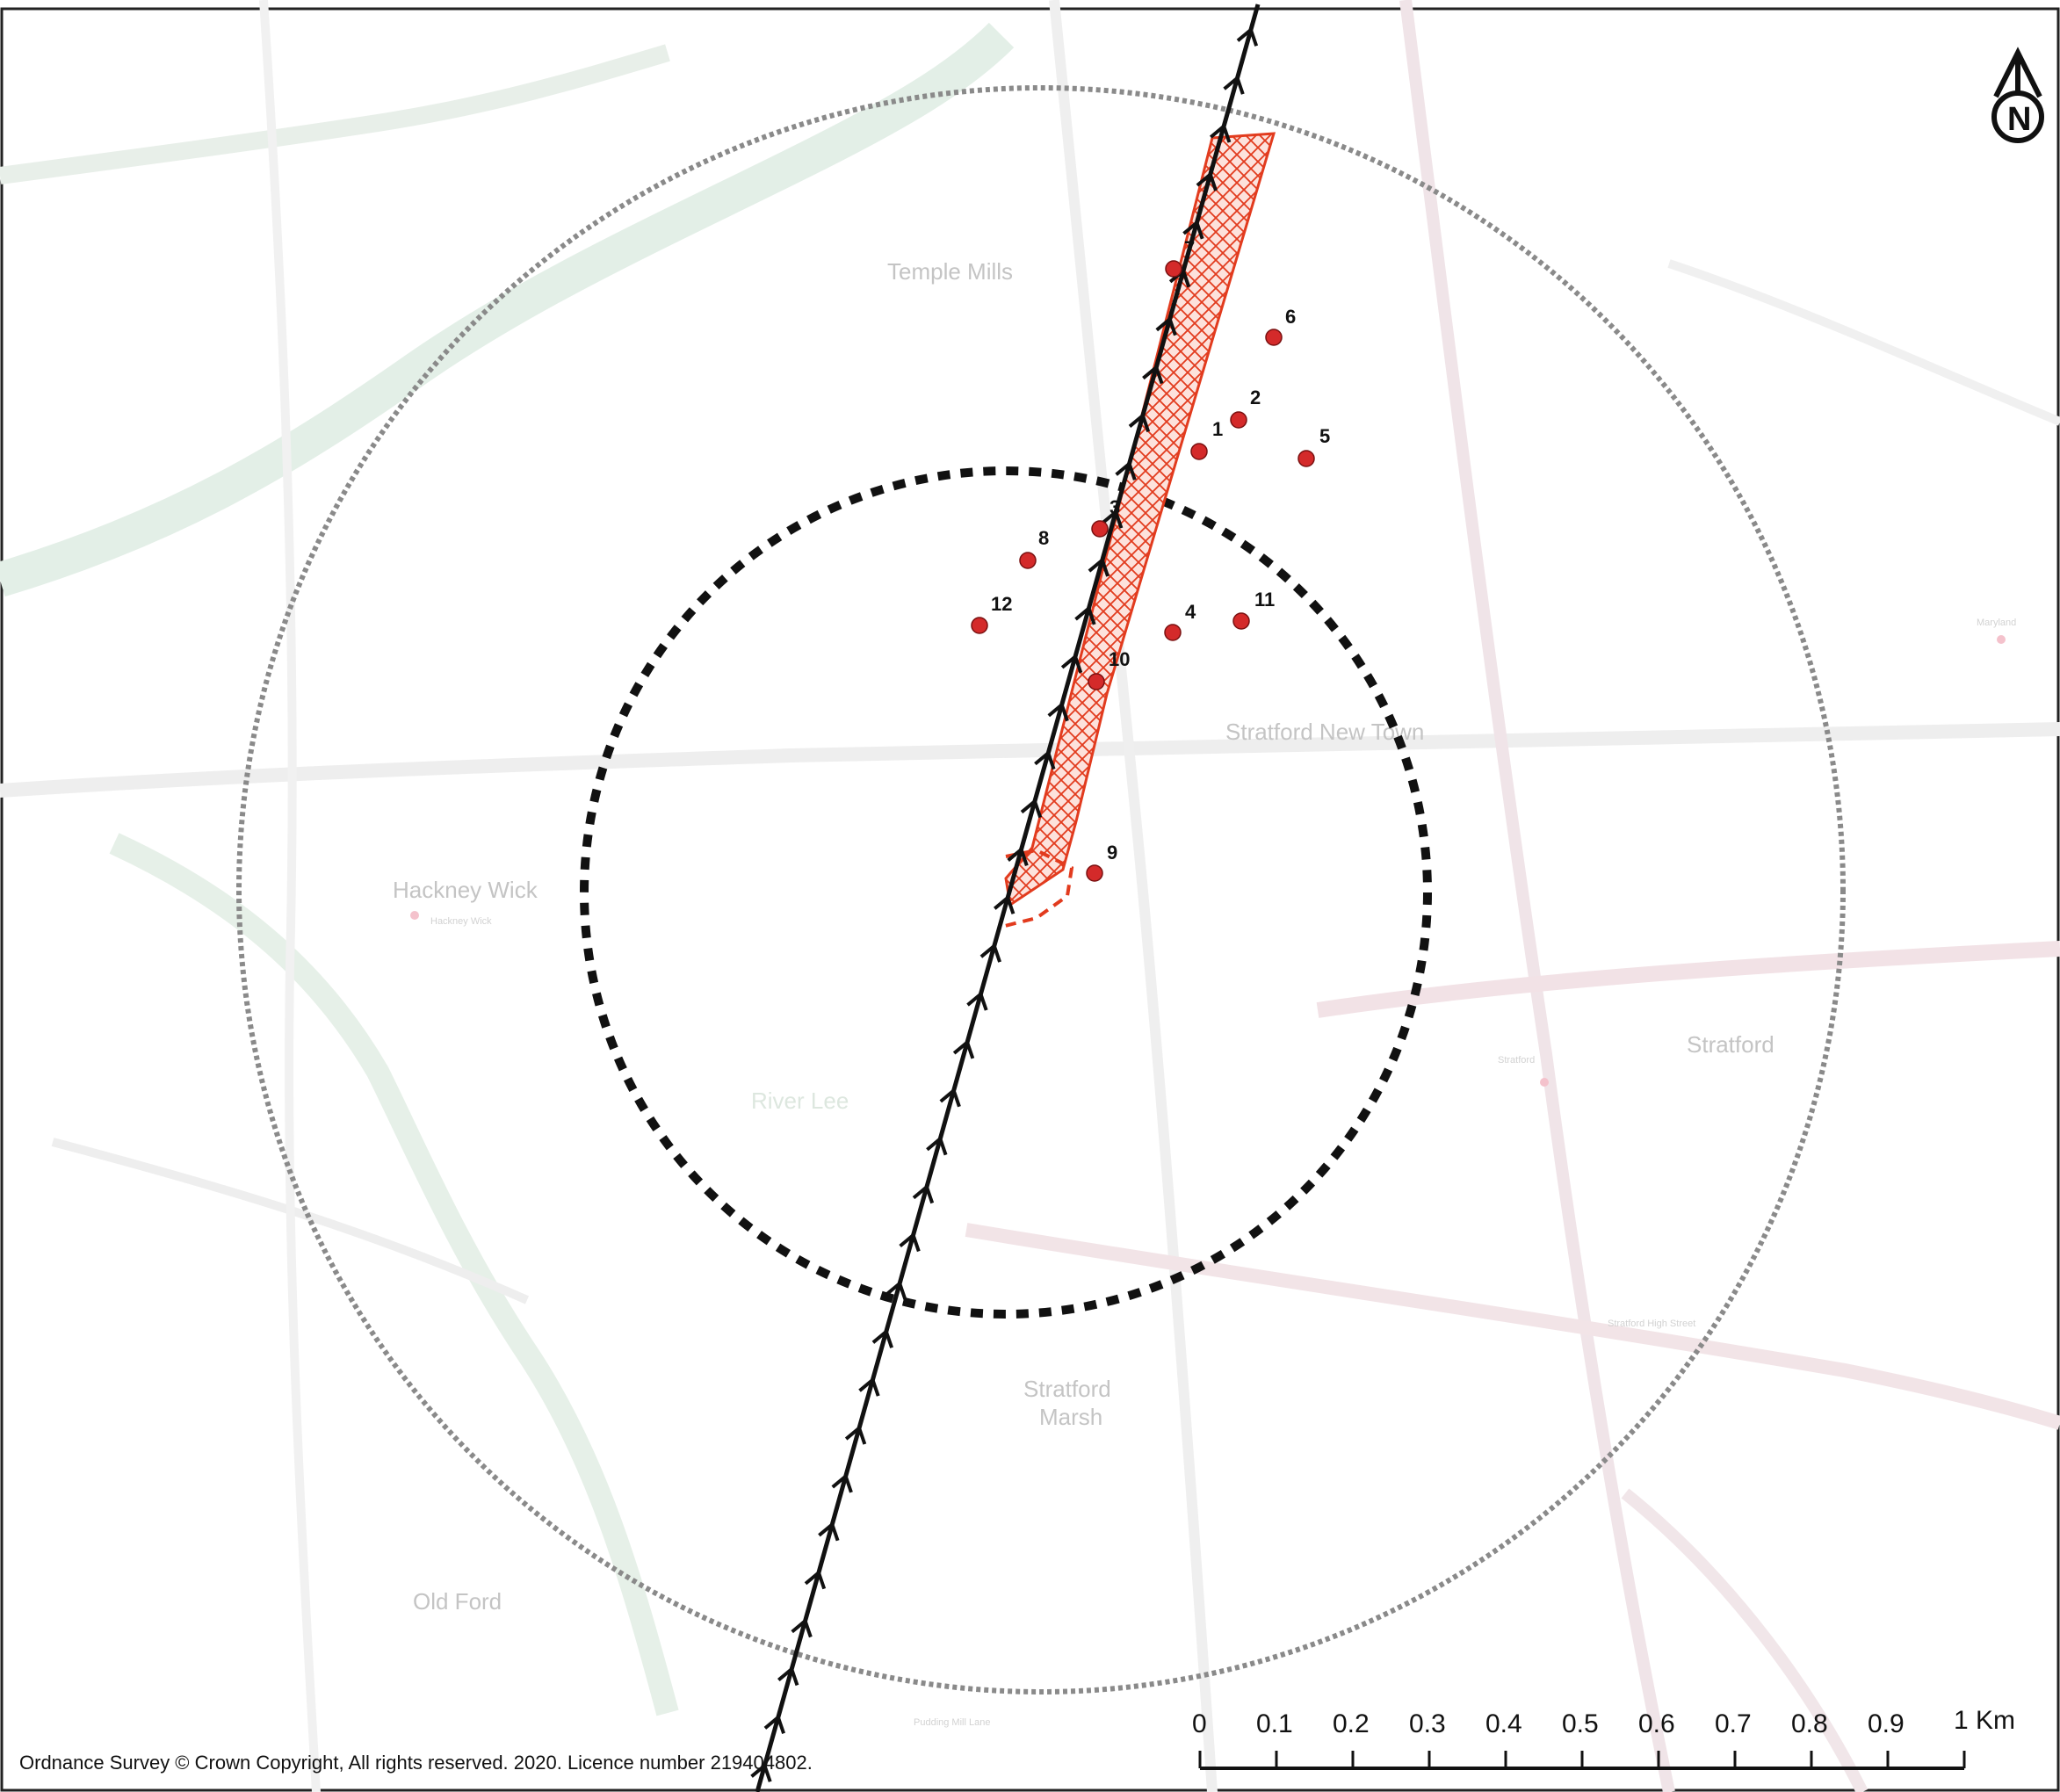 The height and width of the screenshot is (1792, 2060). Describe the element at coordinates (1652, 1324) in the screenshot. I see `small-label-stratford-high-street: Stratford High Street` at that location.